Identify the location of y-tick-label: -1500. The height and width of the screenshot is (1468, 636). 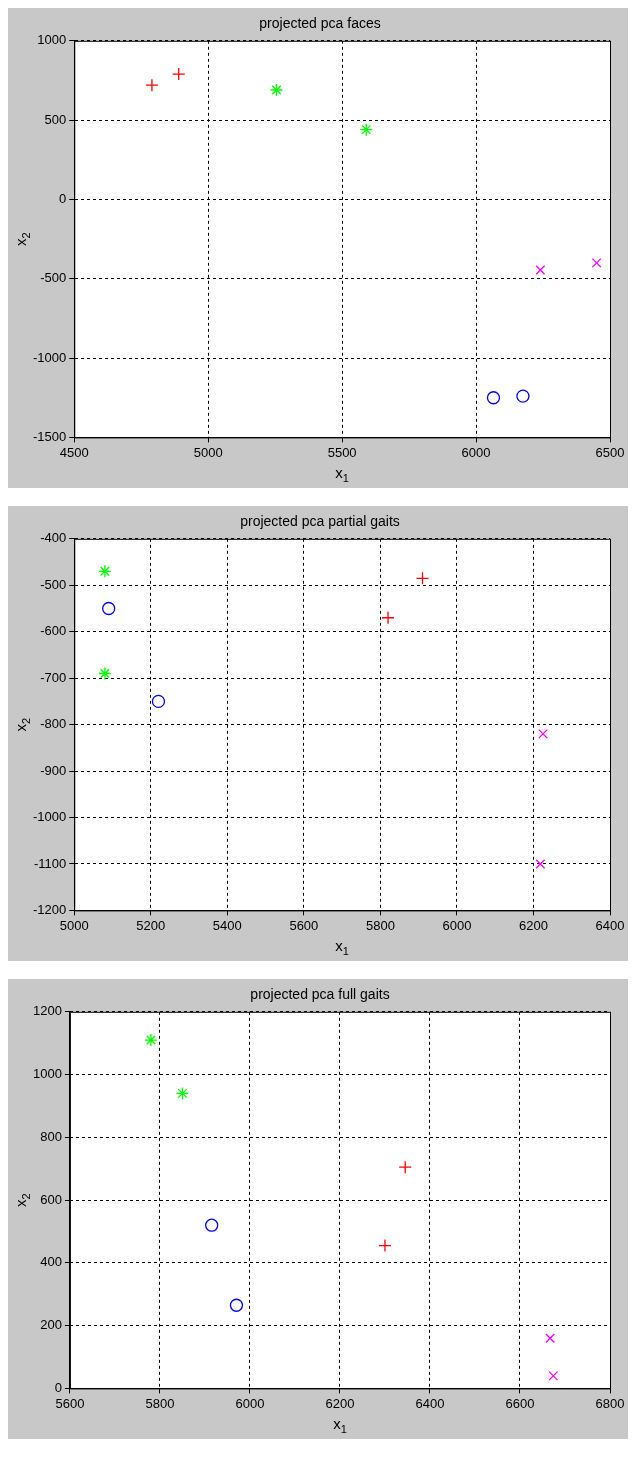
(50, 436).